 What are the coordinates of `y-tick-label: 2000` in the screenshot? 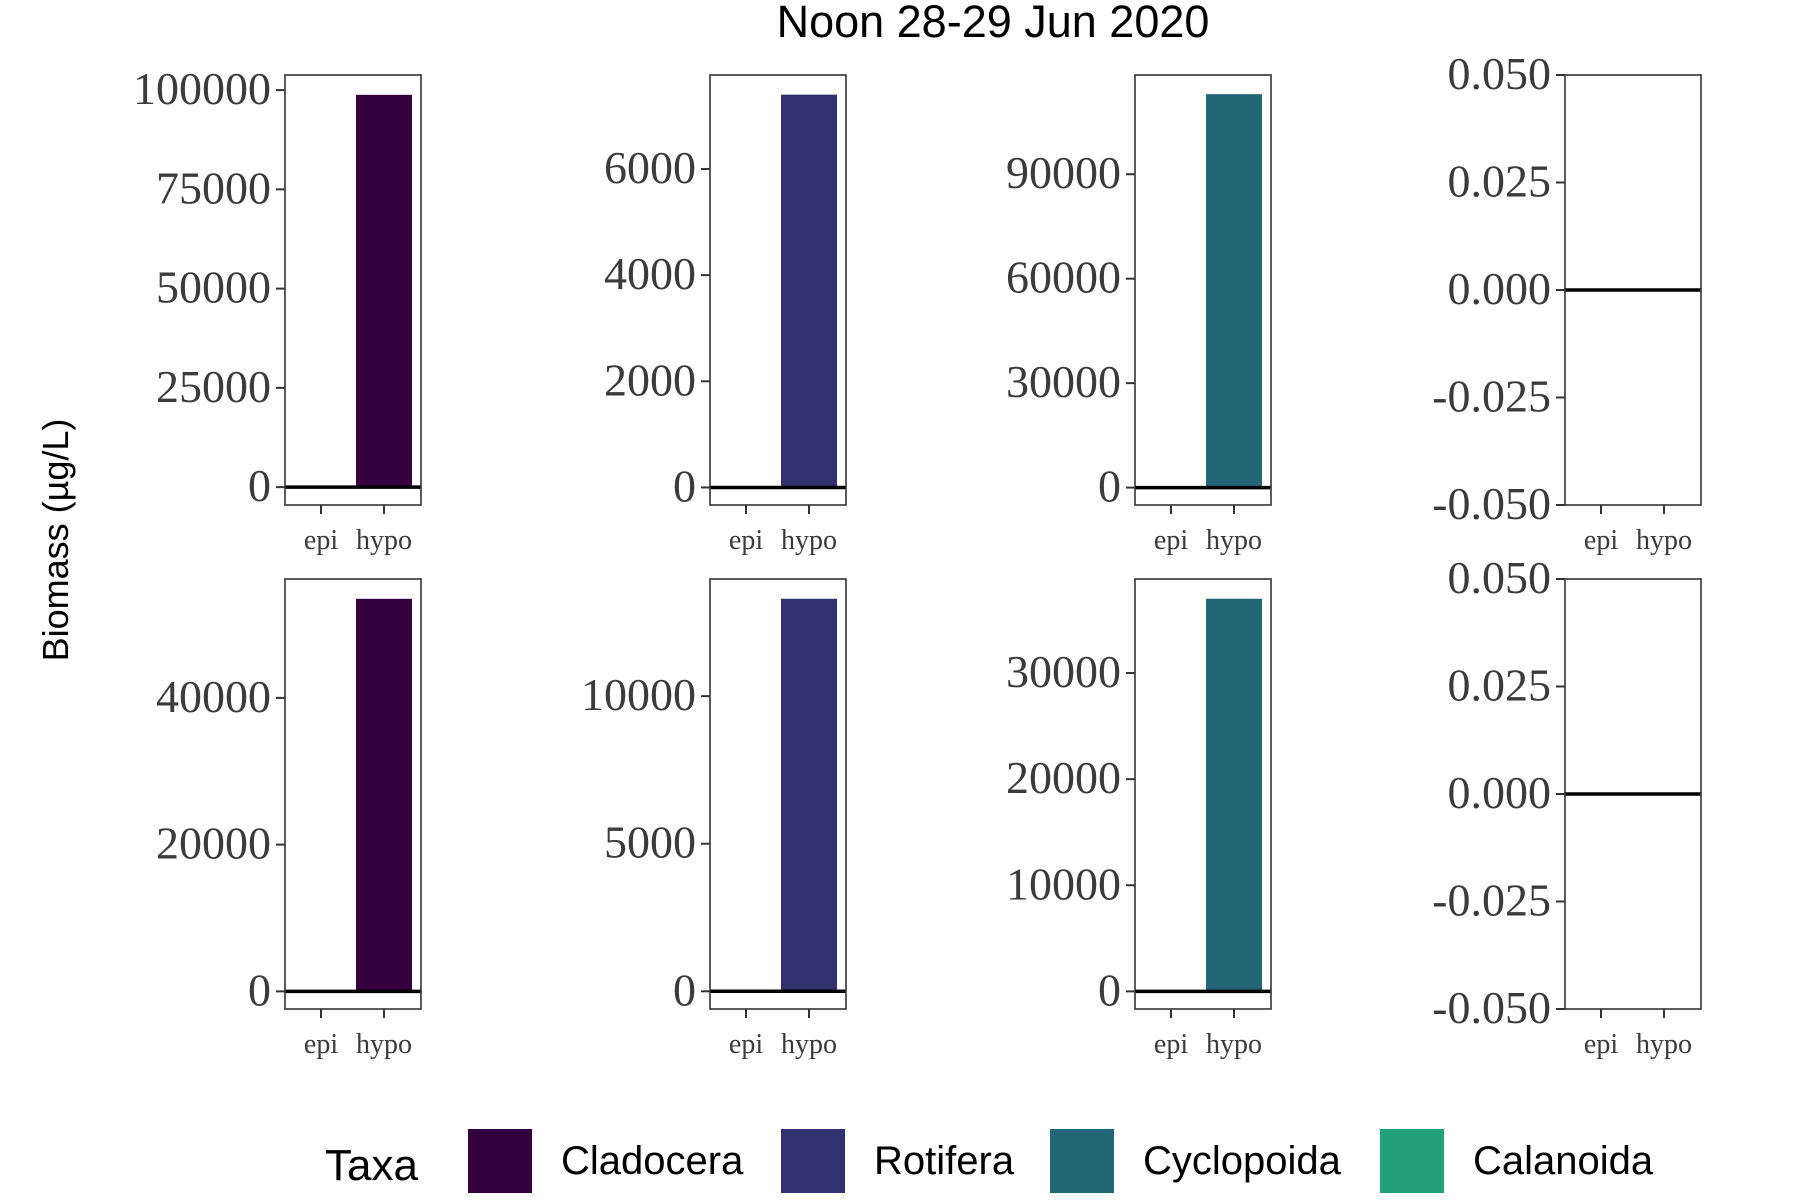 It's located at (650, 379).